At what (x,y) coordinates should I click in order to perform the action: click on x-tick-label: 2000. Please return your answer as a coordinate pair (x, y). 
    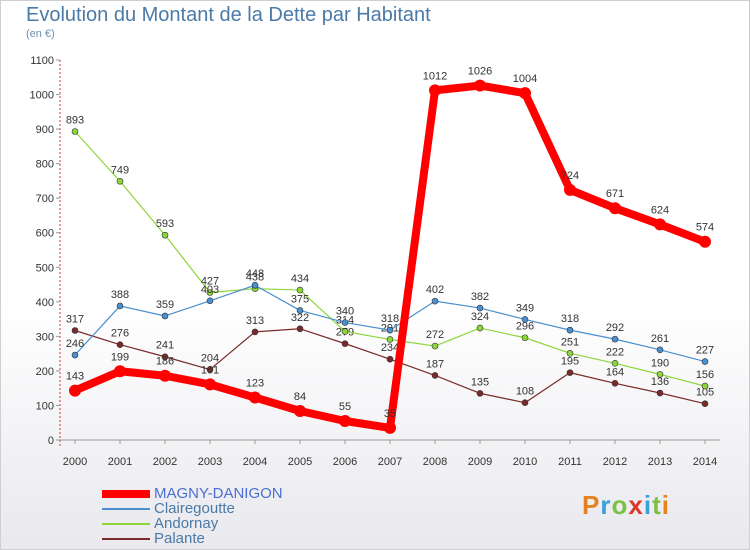
    Looking at the image, I should click on (75, 462).